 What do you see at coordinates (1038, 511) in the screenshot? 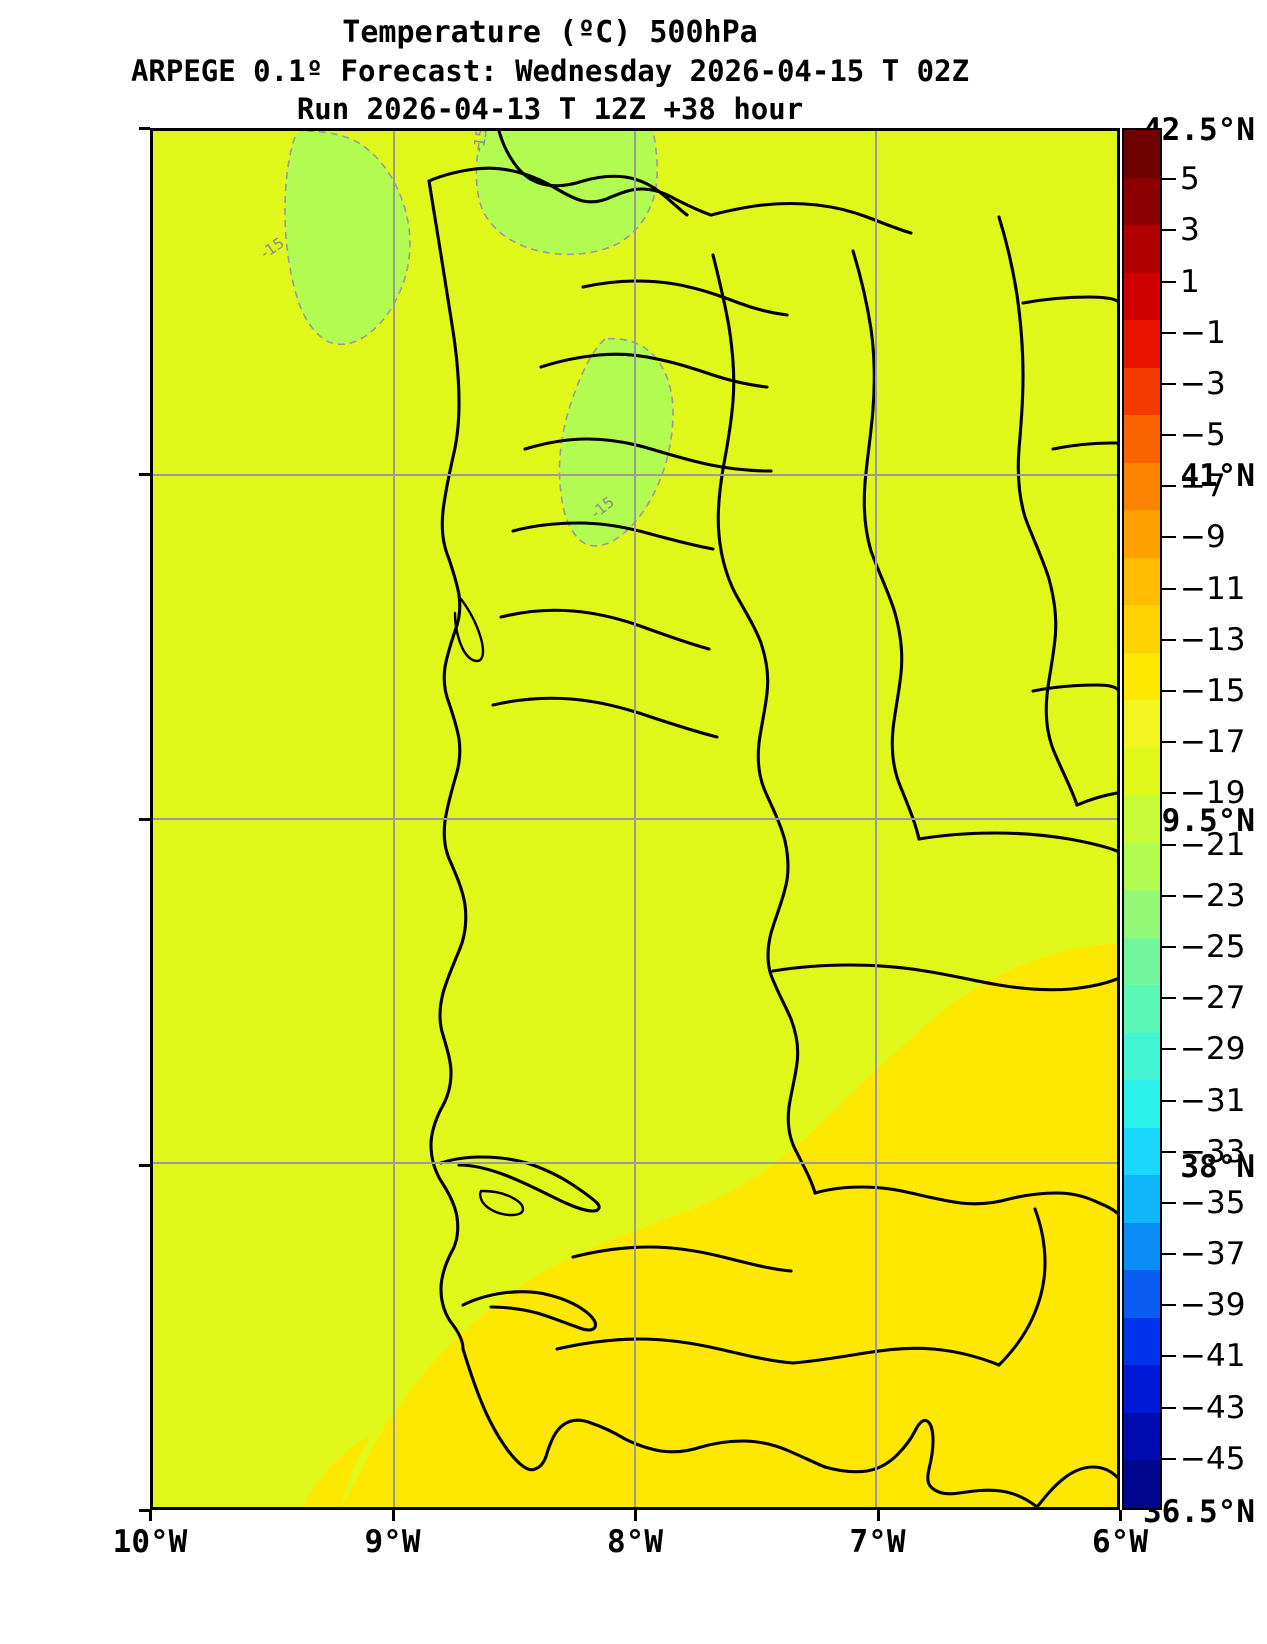
I see `border-castile-east` at bounding box center [1038, 511].